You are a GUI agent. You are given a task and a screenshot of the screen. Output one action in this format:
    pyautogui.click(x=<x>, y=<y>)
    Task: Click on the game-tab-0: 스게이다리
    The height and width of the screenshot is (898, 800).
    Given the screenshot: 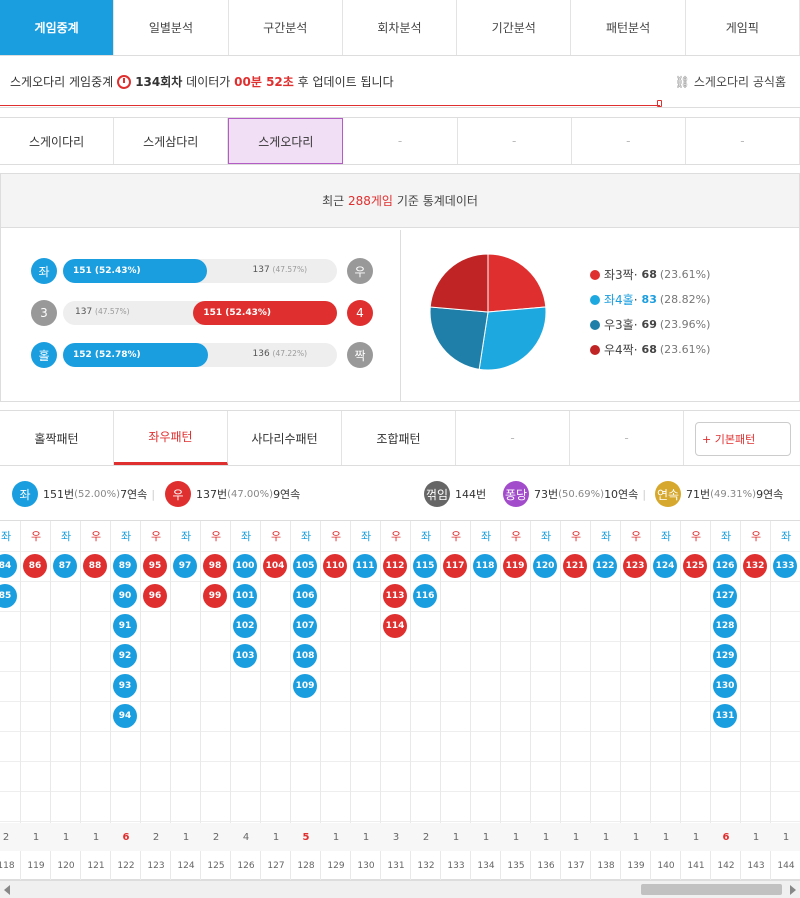 What is the action you would take?
    pyautogui.click(x=57, y=141)
    